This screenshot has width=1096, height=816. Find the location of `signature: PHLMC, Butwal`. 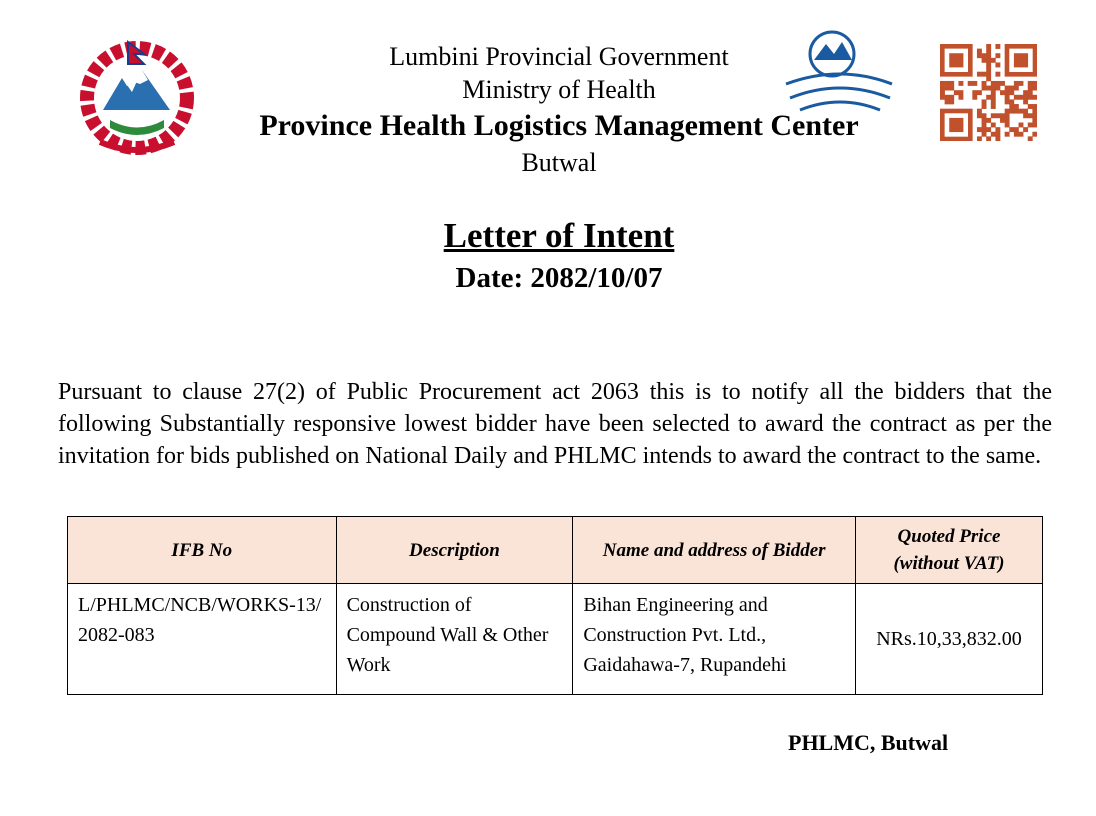

signature: PHLMC, Butwal is located at coordinates (868, 742).